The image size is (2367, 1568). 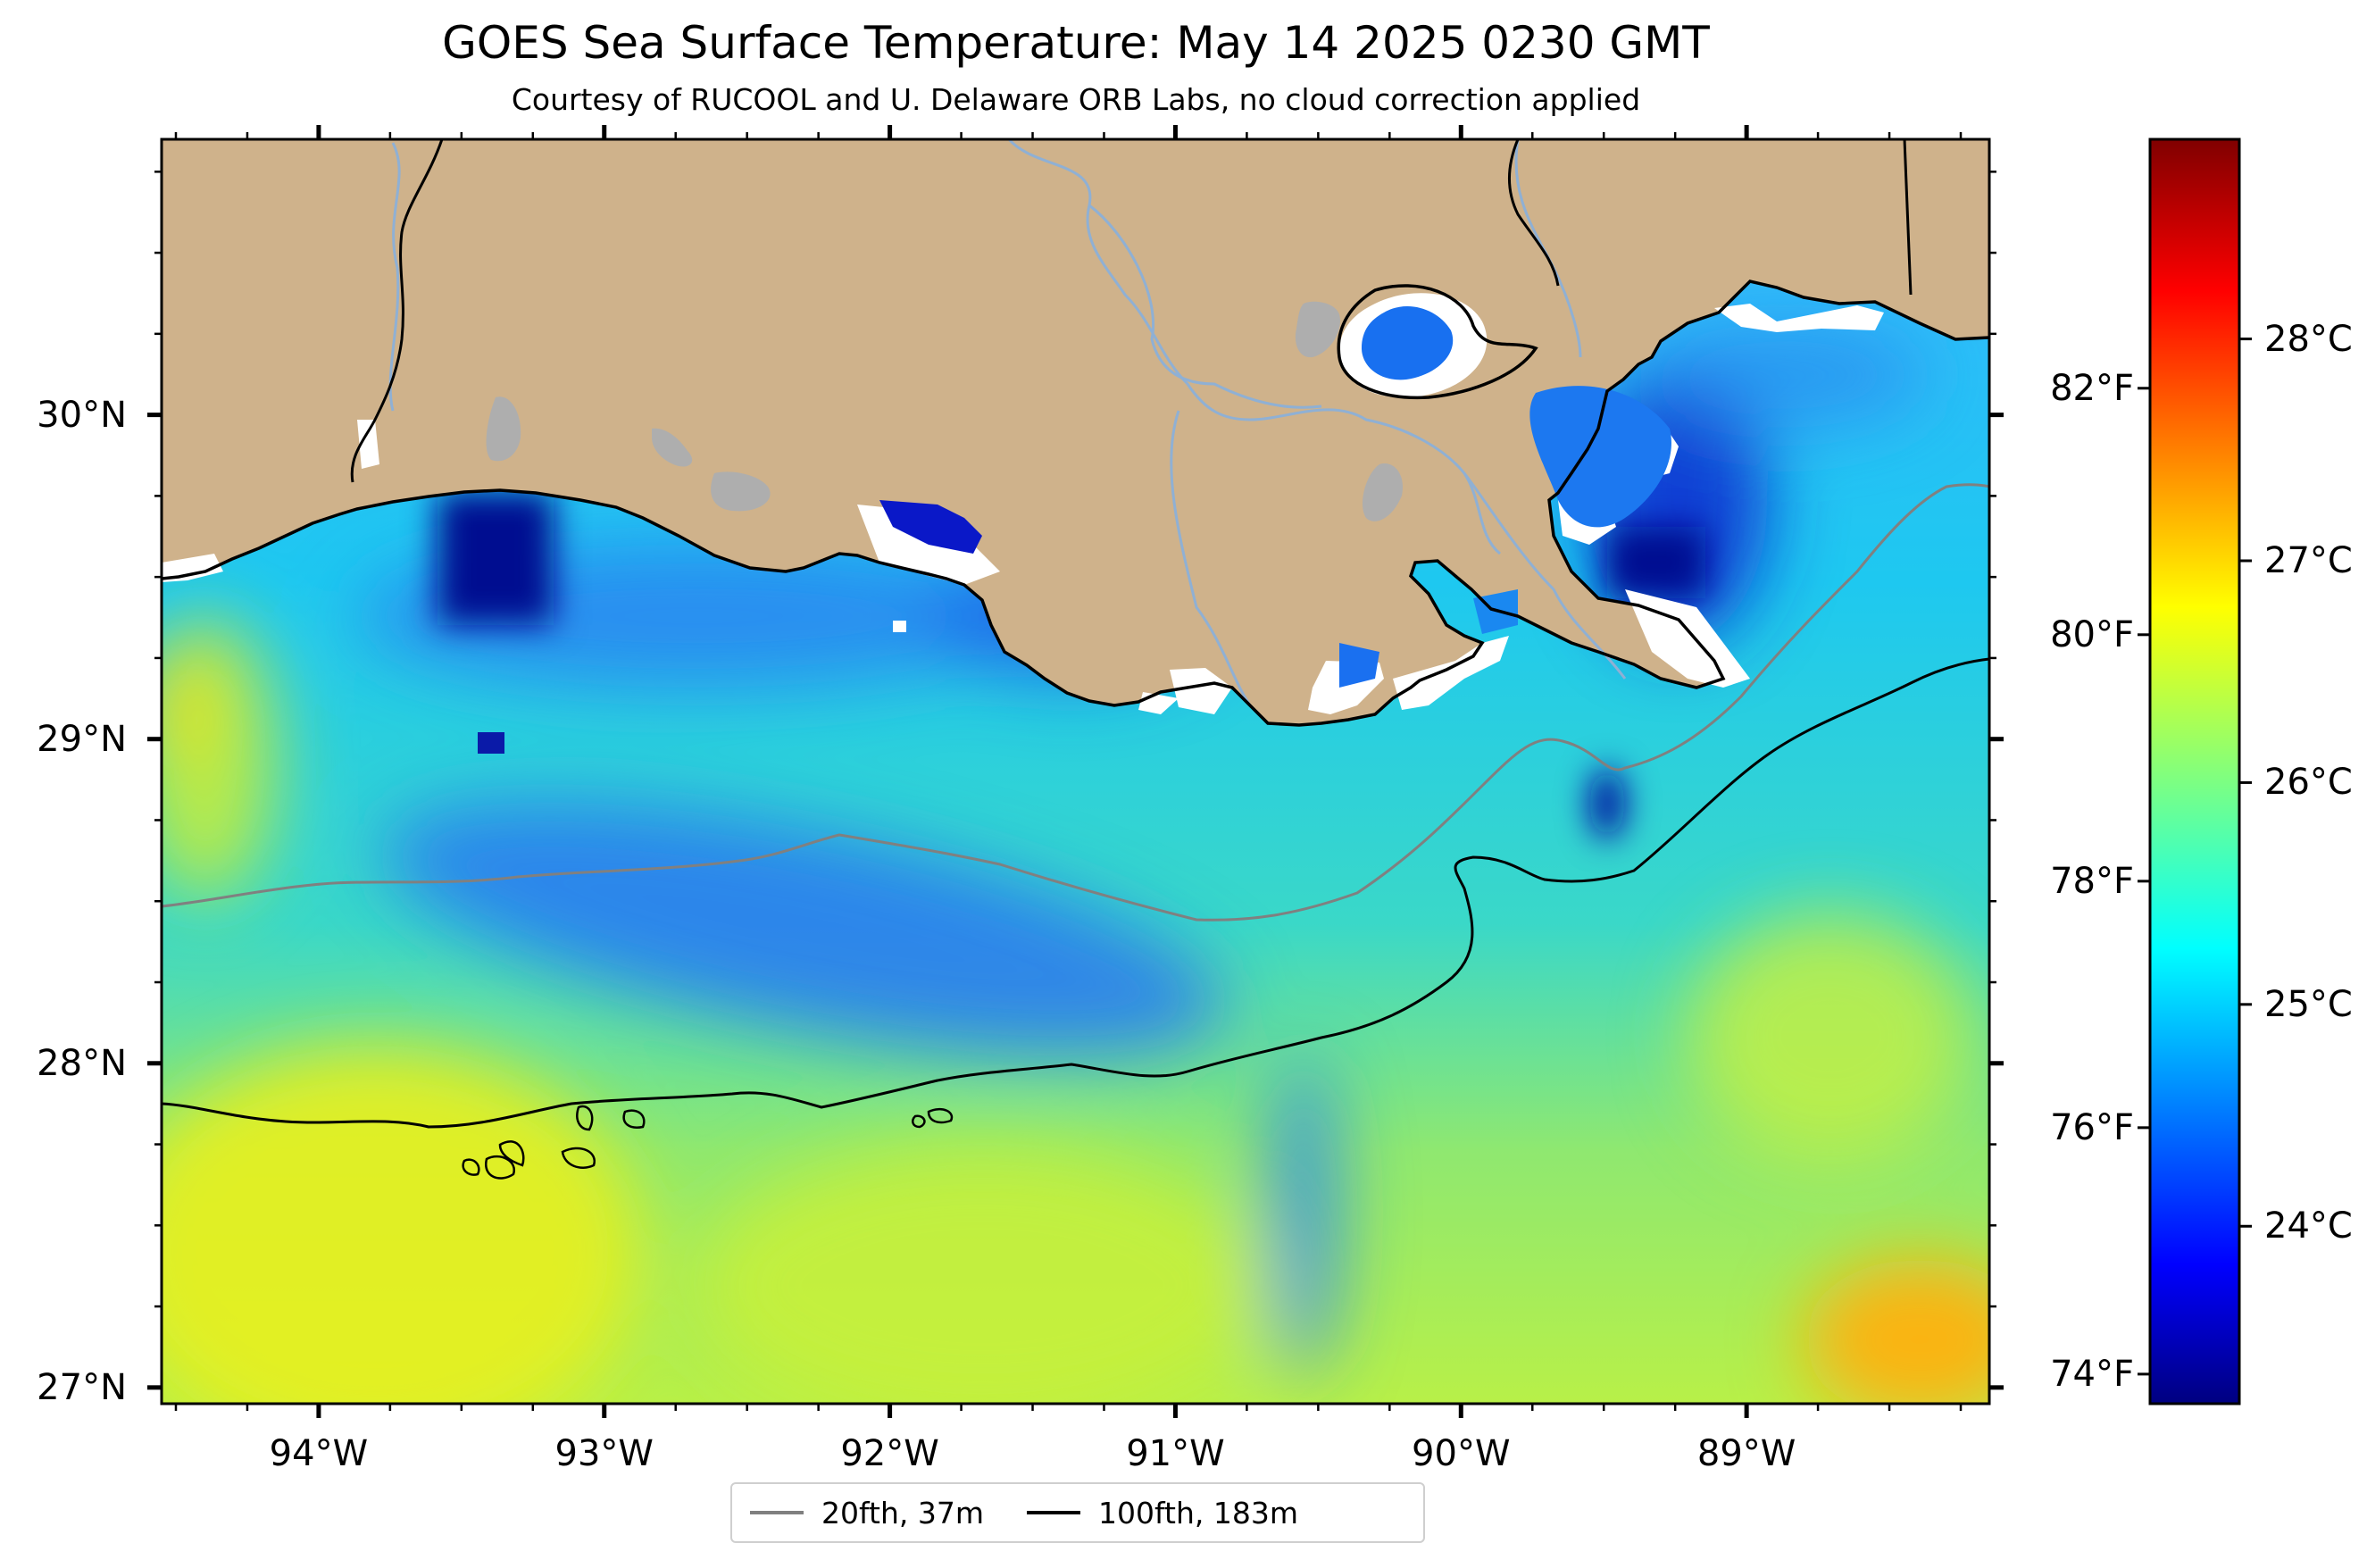 What do you see at coordinates (2308, 1226) in the screenshot?
I see `celsius-label: 24°C` at bounding box center [2308, 1226].